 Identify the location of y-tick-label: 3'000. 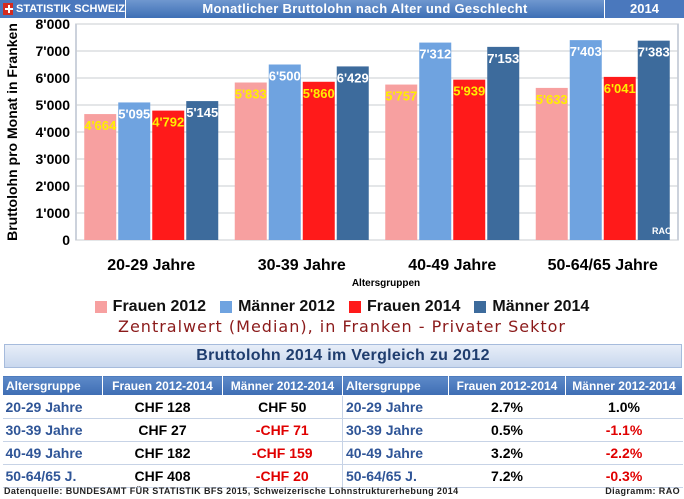
(53, 159).